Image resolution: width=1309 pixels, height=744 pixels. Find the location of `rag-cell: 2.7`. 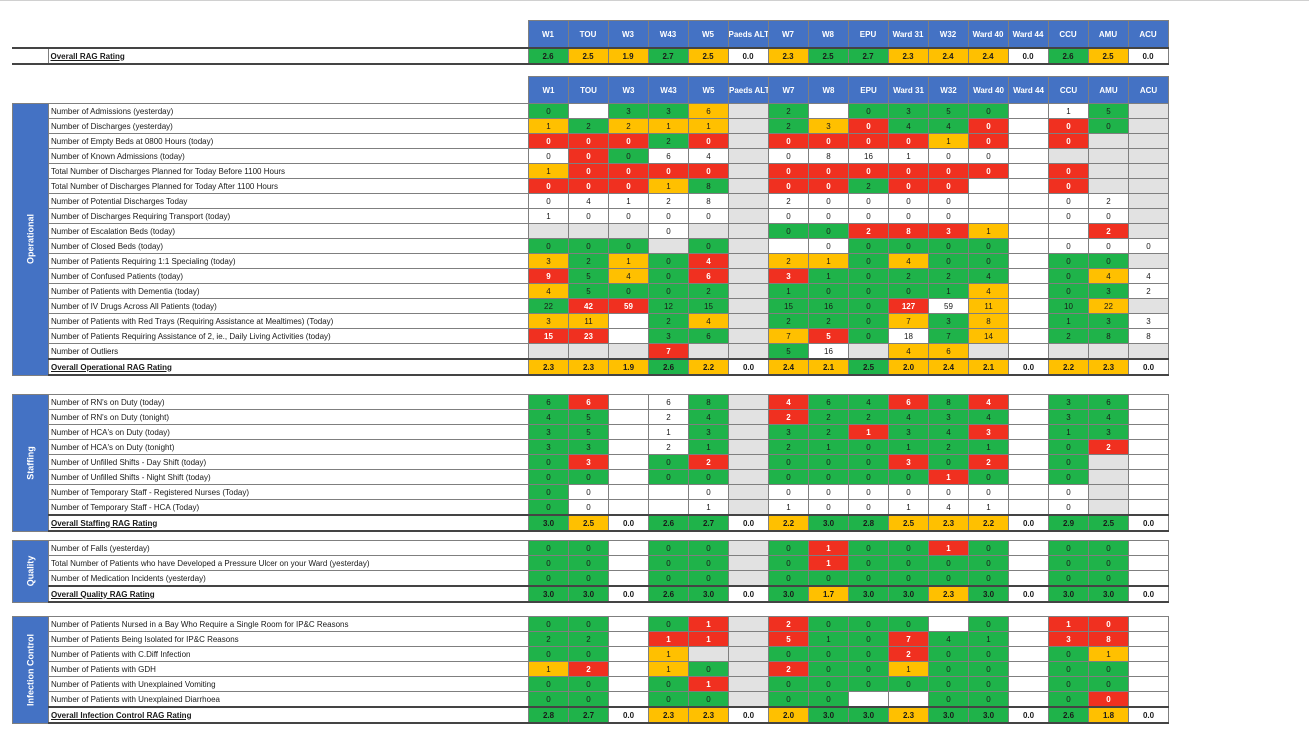

rag-cell: 2.7 is located at coordinates (708, 523).